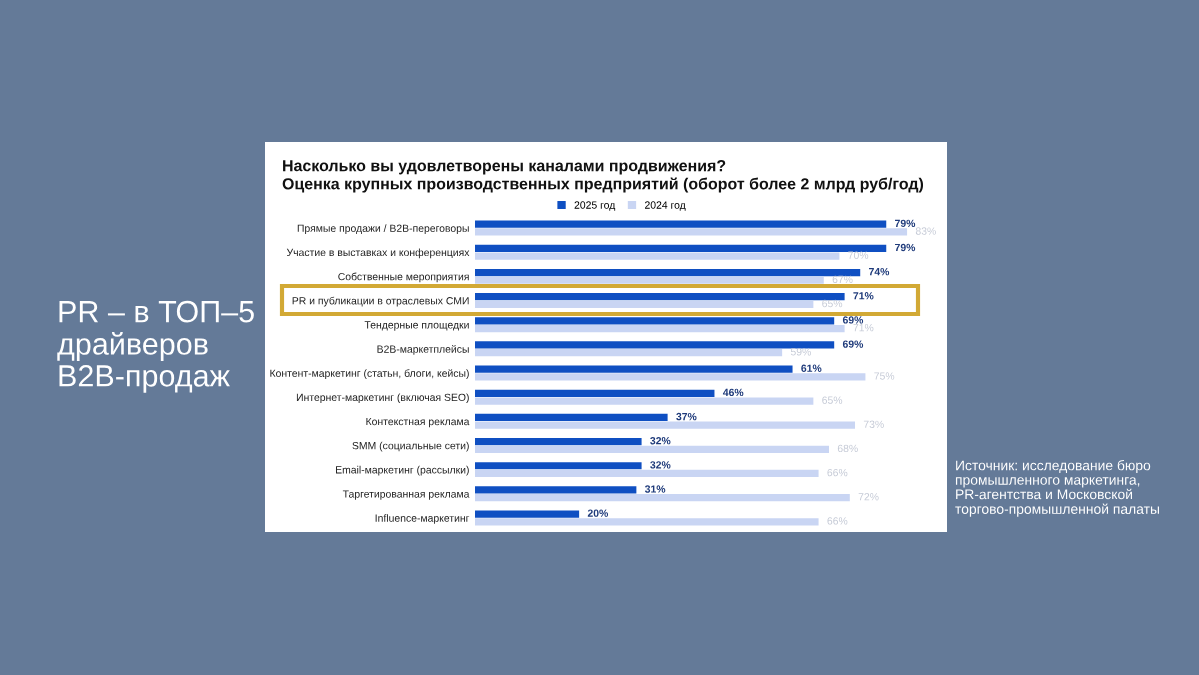  I want to click on y-tick-label: Собственные мероприятия, so click(403, 277).